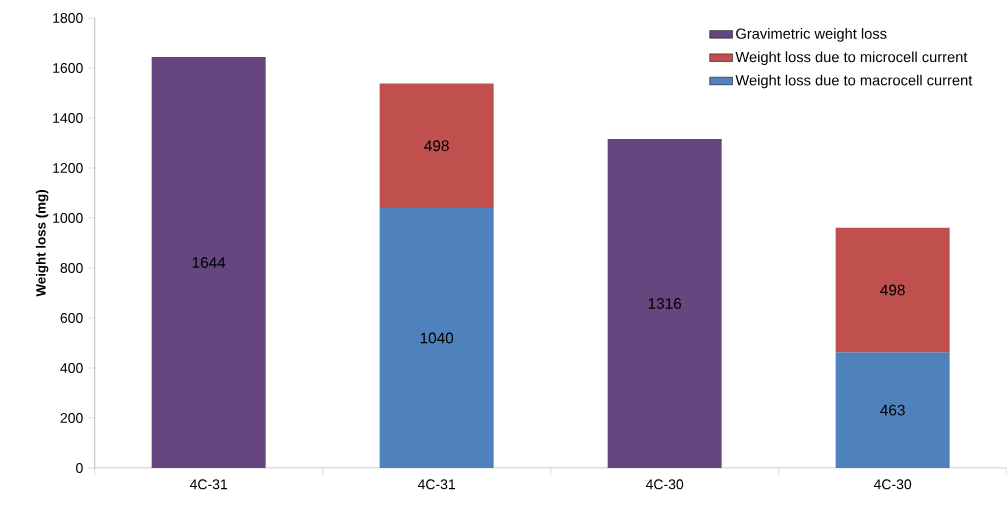 The width and height of the screenshot is (1007, 506). I want to click on y-tick-label: 1600, so click(68, 68).